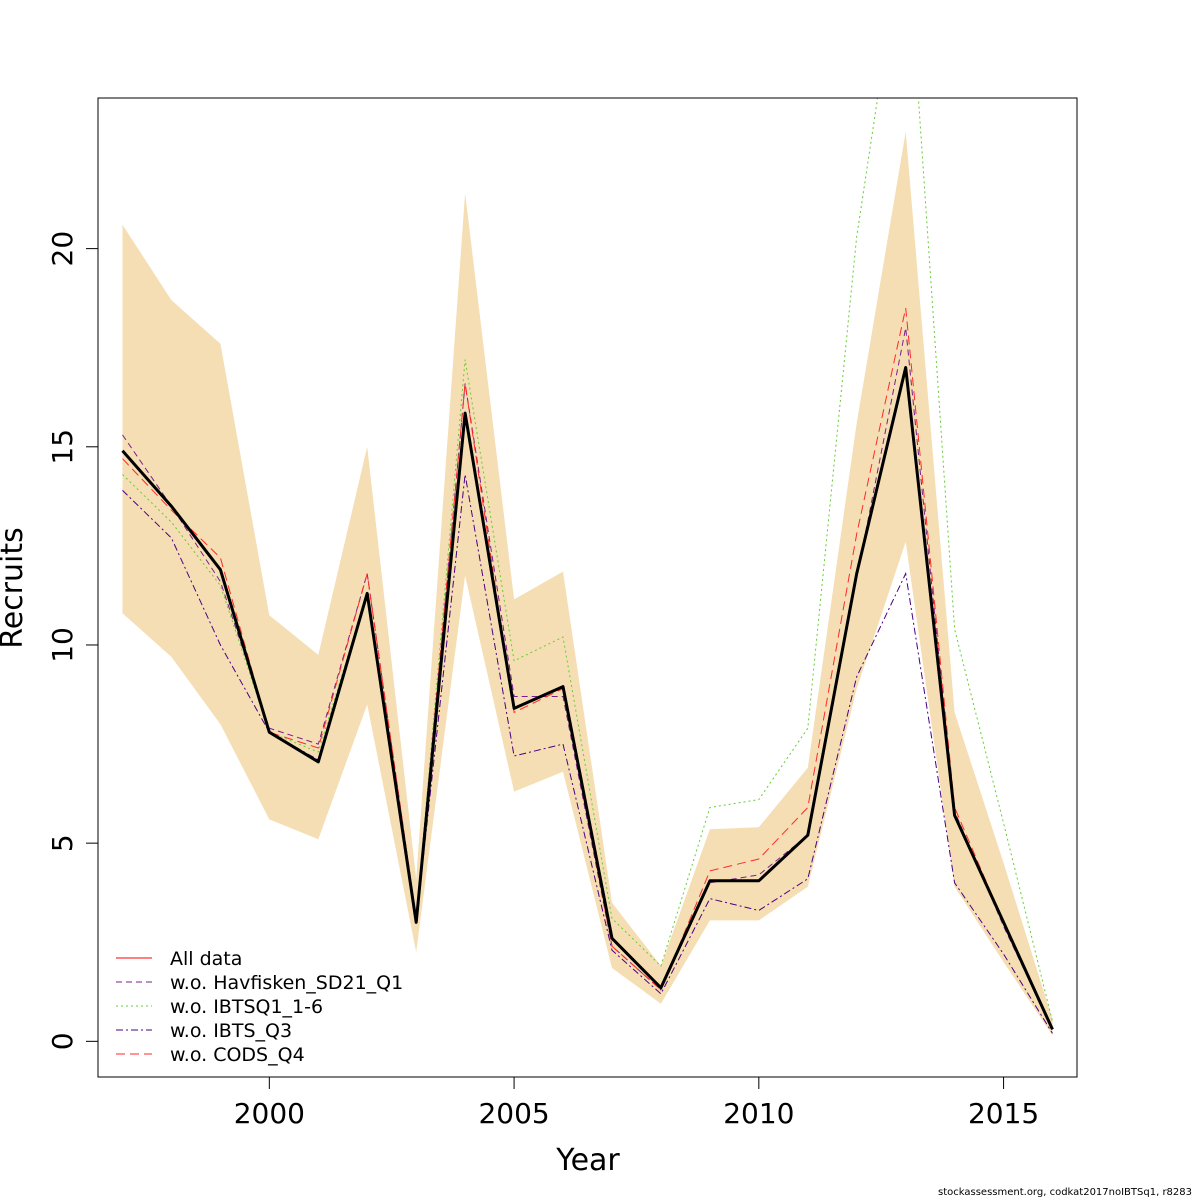 The width and height of the screenshot is (1200, 1200). I want to click on legend-label-all-data: All data, so click(206, 959).